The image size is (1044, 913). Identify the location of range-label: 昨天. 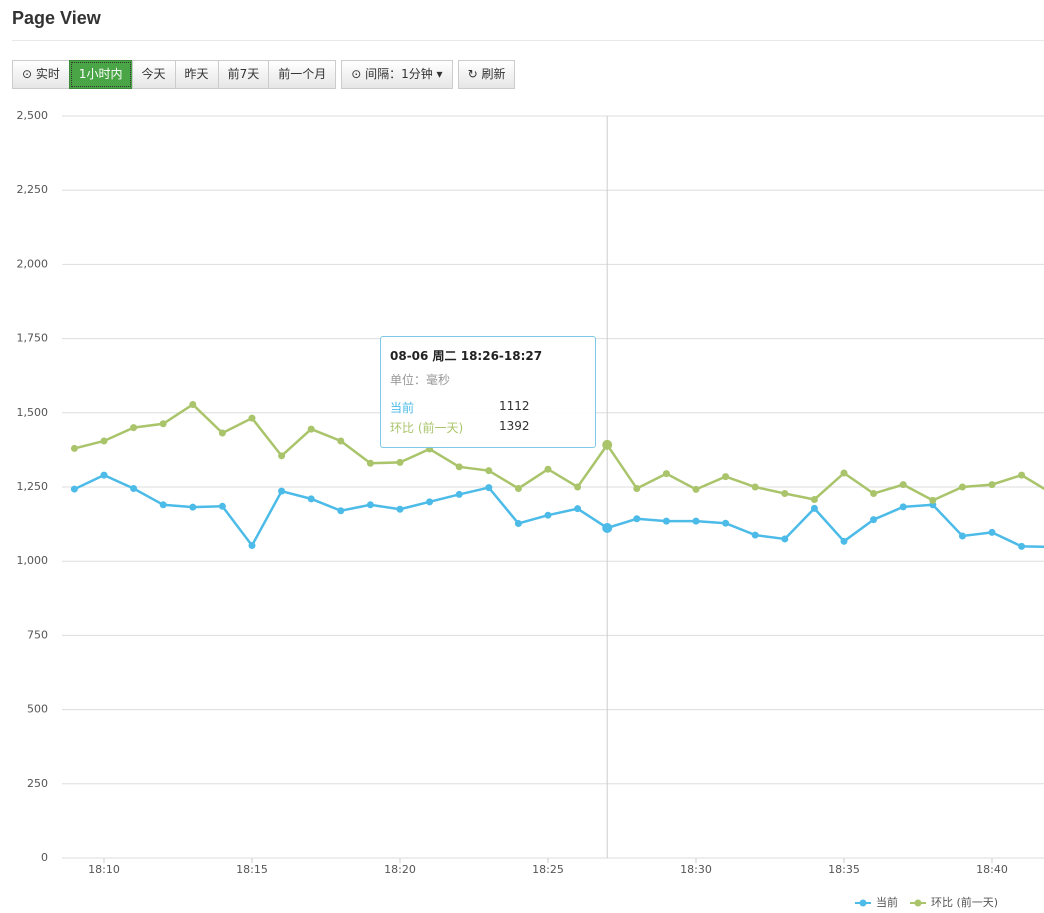
(196, 74).